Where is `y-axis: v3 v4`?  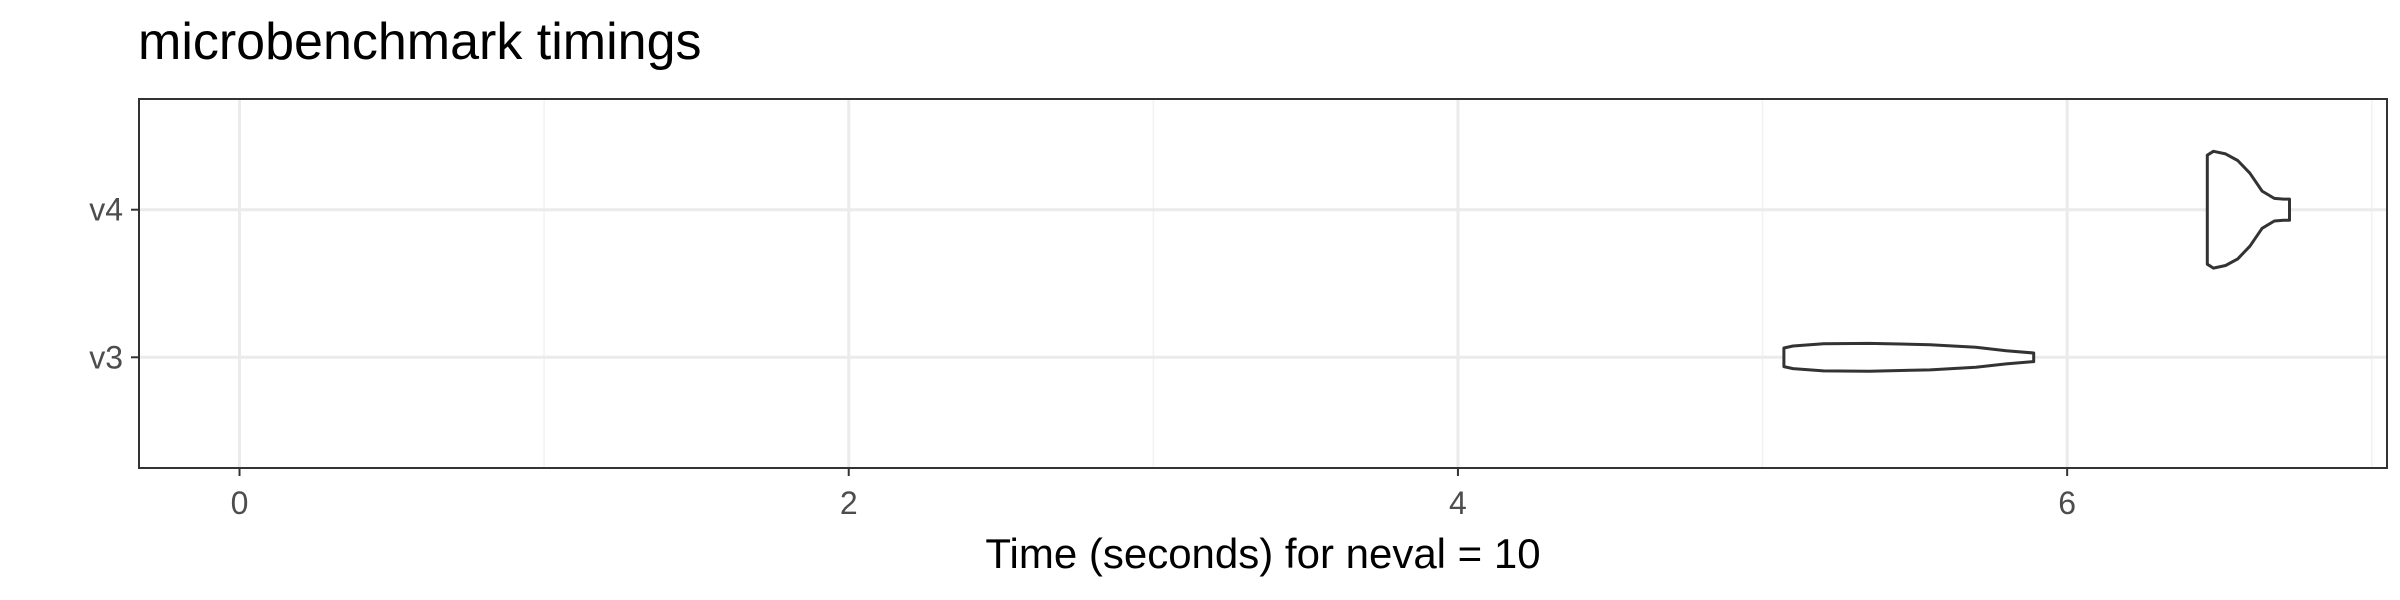
y-axis: v3 v4 is located at coordinates (114, 283).